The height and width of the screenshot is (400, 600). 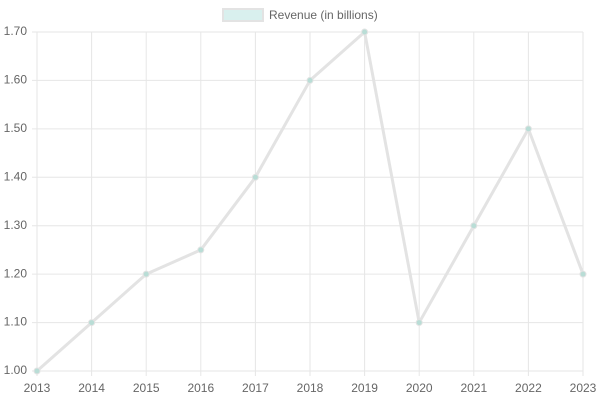 I want to click on x-tick-label: 2018, so click(x=310, y=388).